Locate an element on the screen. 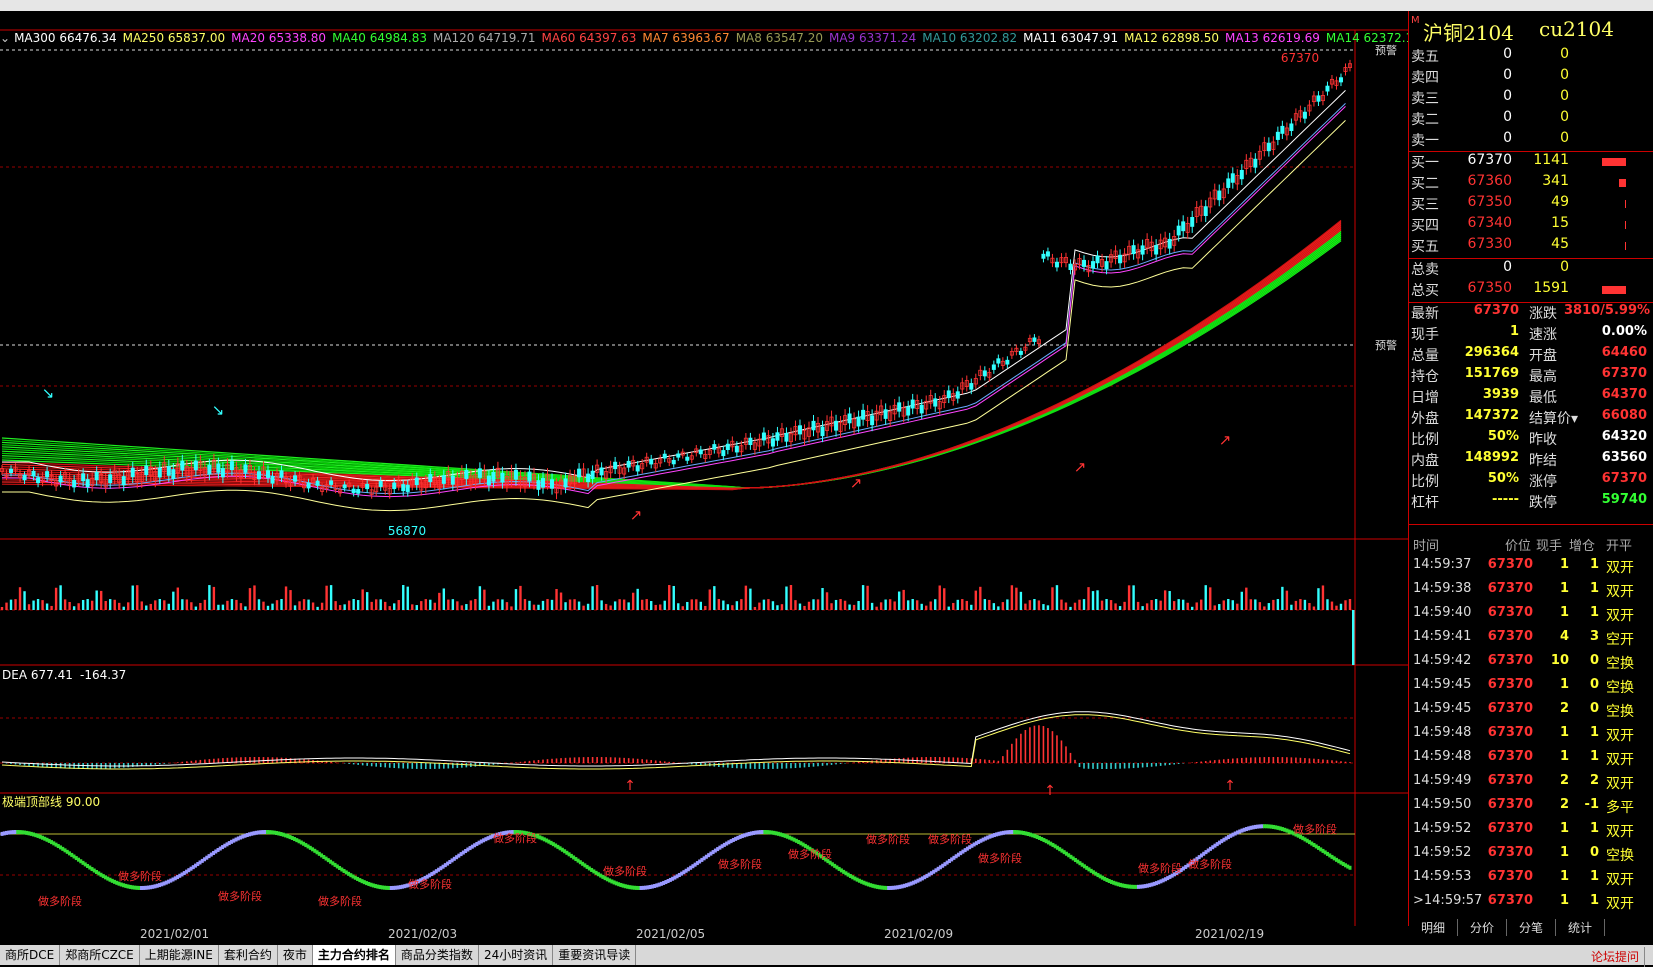 Image resolution: width=1653 pixels, height=967 pixels. bottom-tab: 上期能源INE is located at coordinates (179, 955).